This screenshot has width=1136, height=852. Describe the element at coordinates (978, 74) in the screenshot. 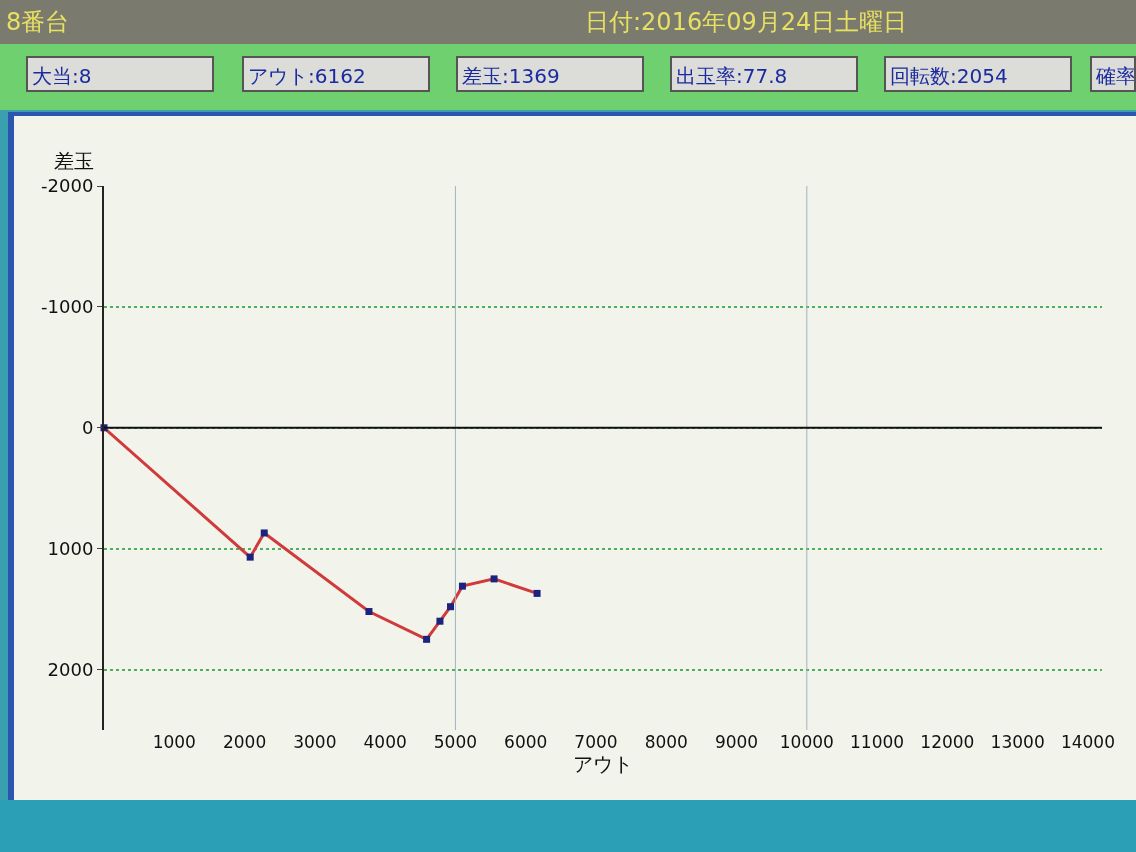

I see `text: 回転数:2054` at that location.